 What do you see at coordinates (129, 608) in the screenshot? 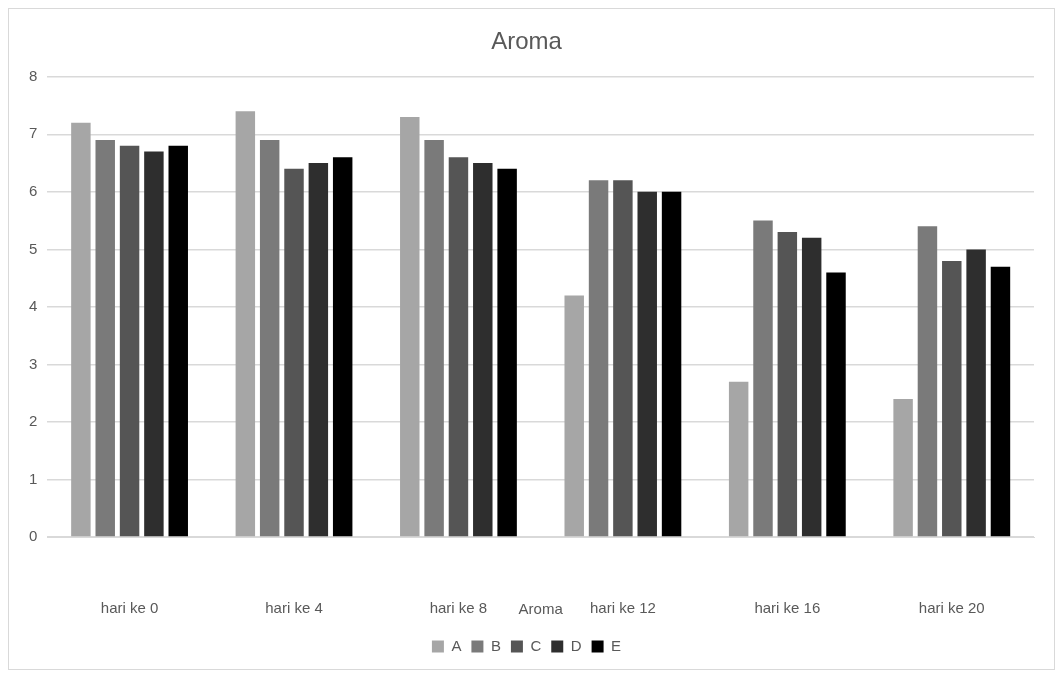
I see `x-tick-label: hari ke 0` at bounding box center [129, 608].